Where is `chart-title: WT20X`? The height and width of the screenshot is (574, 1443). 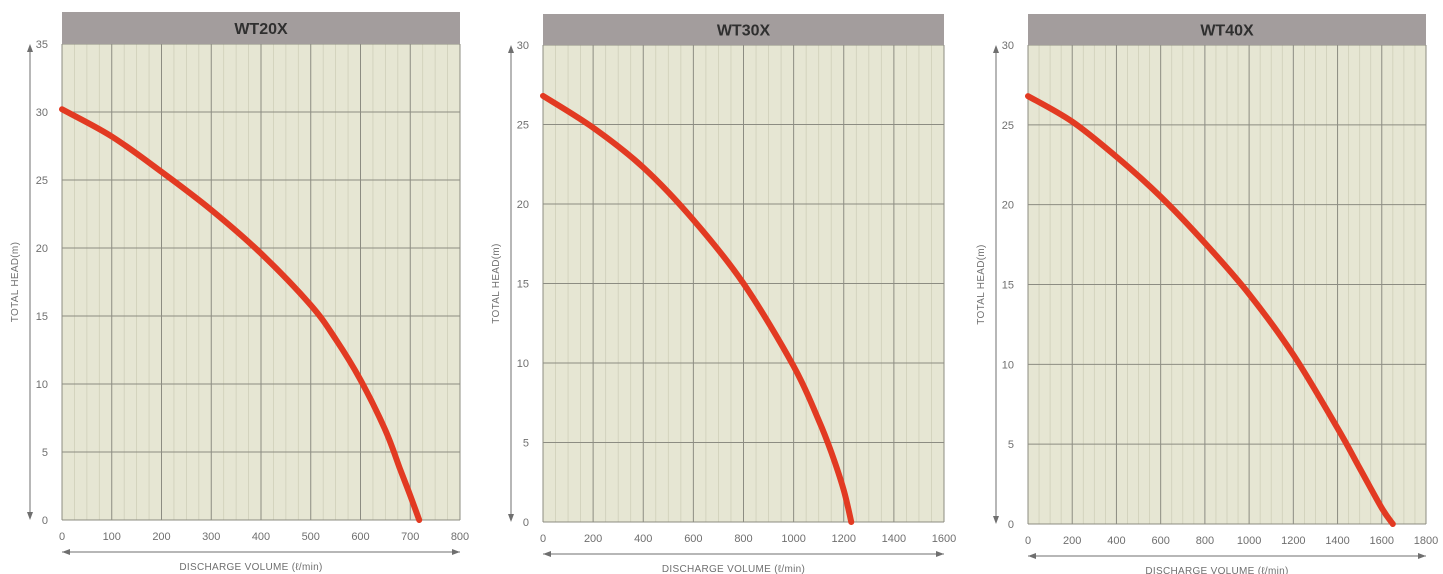 chart-title: WT20X is located at coordinates (261, 29).